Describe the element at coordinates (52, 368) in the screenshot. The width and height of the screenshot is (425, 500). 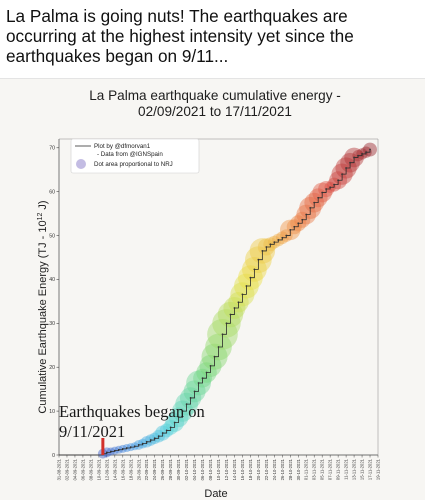
I see `y-tick-label: 20` at that location.